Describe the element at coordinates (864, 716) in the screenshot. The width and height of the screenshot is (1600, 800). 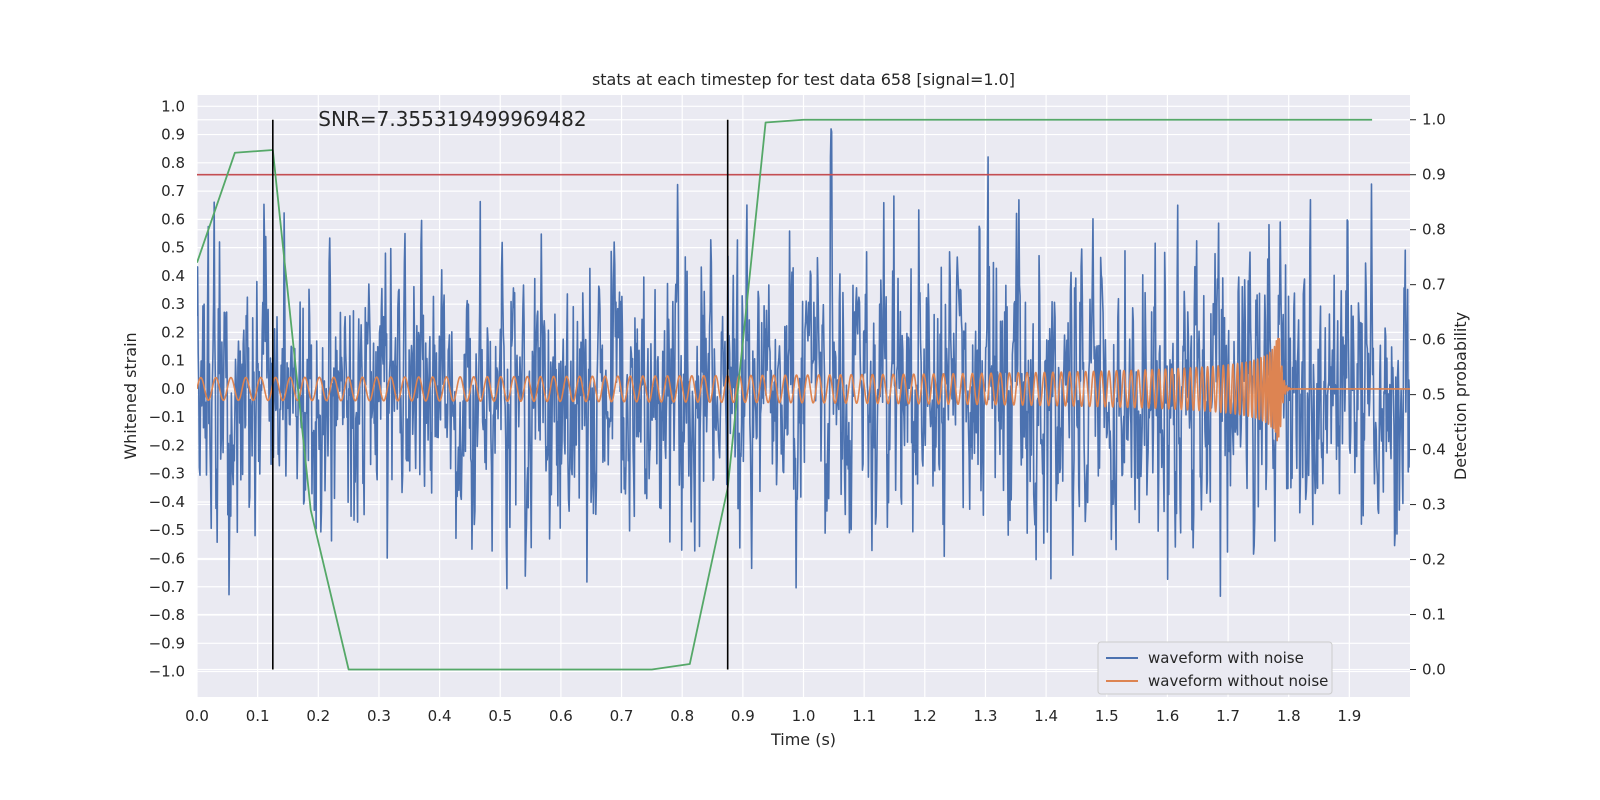
I see `x-tick-label: 1.1` at that location.